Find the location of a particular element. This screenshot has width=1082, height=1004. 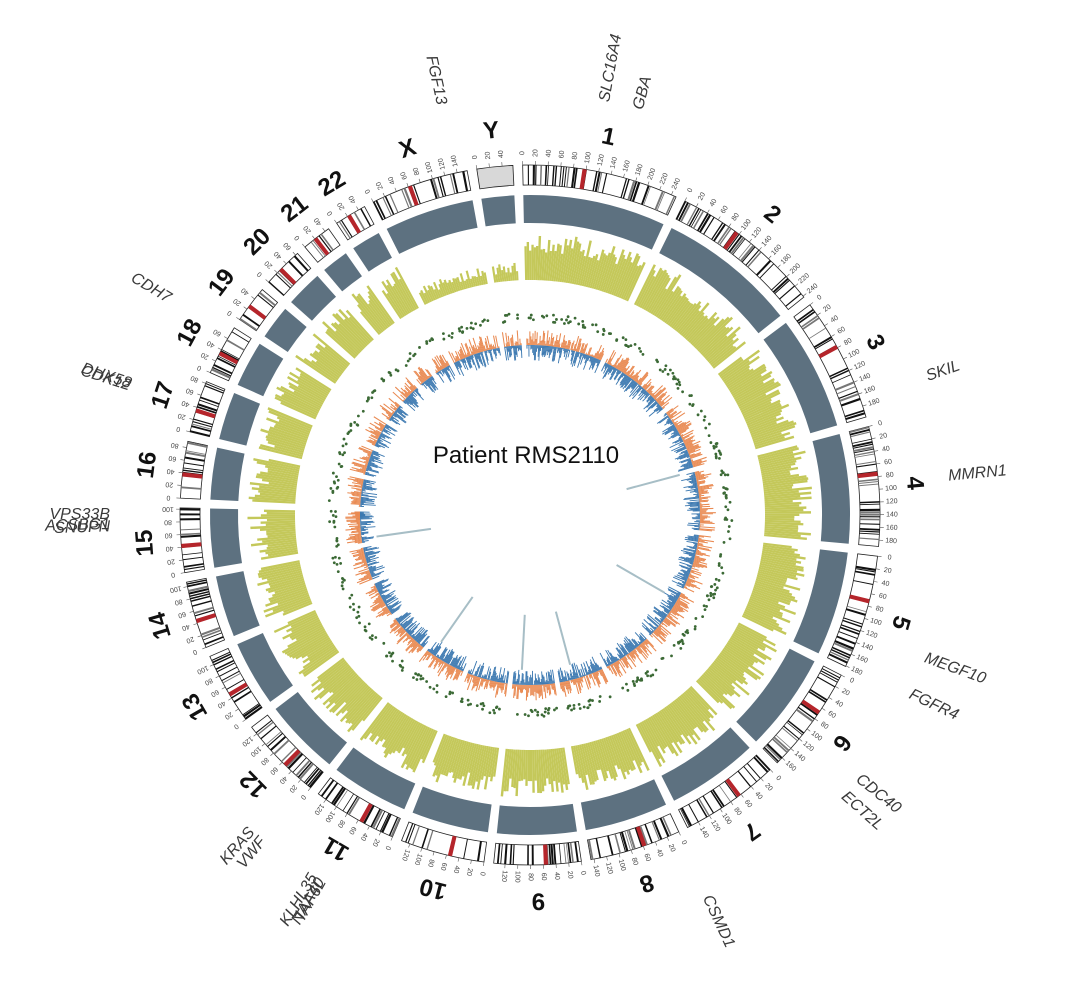

tick-label: 80 is located at coordinates (195, 378).